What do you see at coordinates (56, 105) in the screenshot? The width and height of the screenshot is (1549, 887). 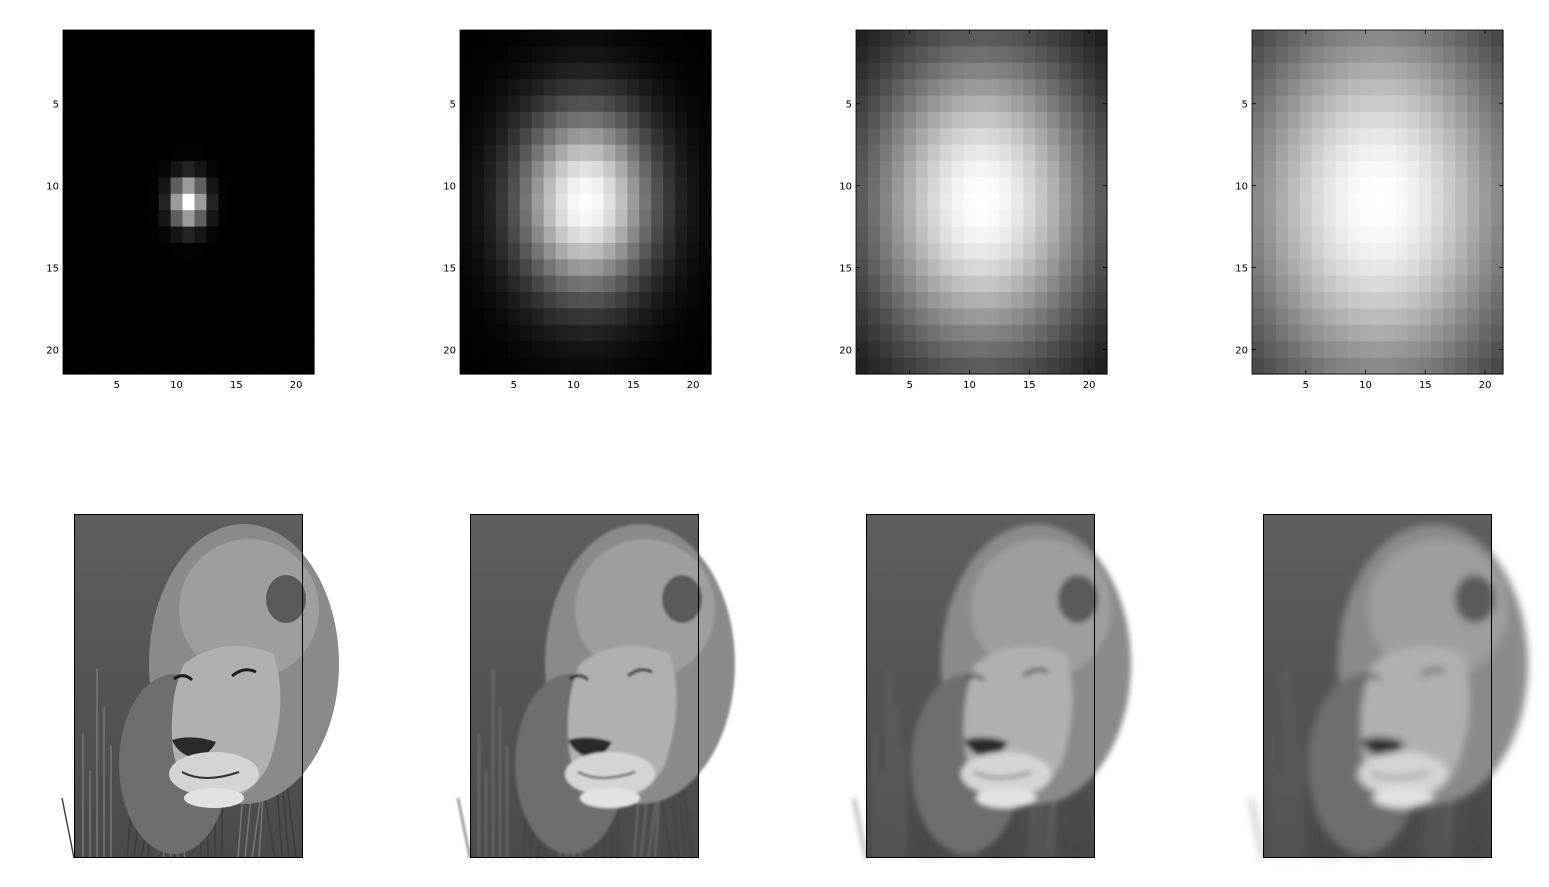 I see `y-tick-label: 5` at bounding box center [56, 105].